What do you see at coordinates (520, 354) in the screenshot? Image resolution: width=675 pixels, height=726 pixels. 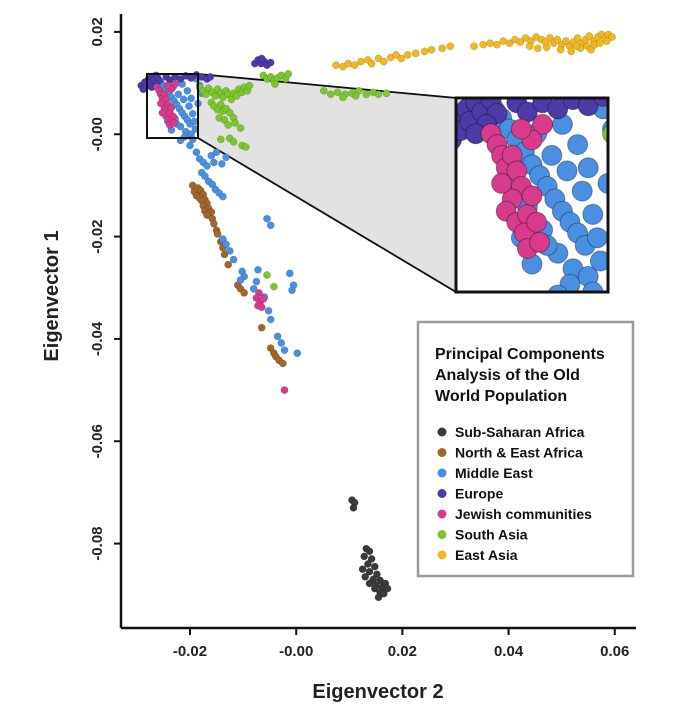 I see `legend-title-line-1: Principal Components` at bounding box center [520, 354].